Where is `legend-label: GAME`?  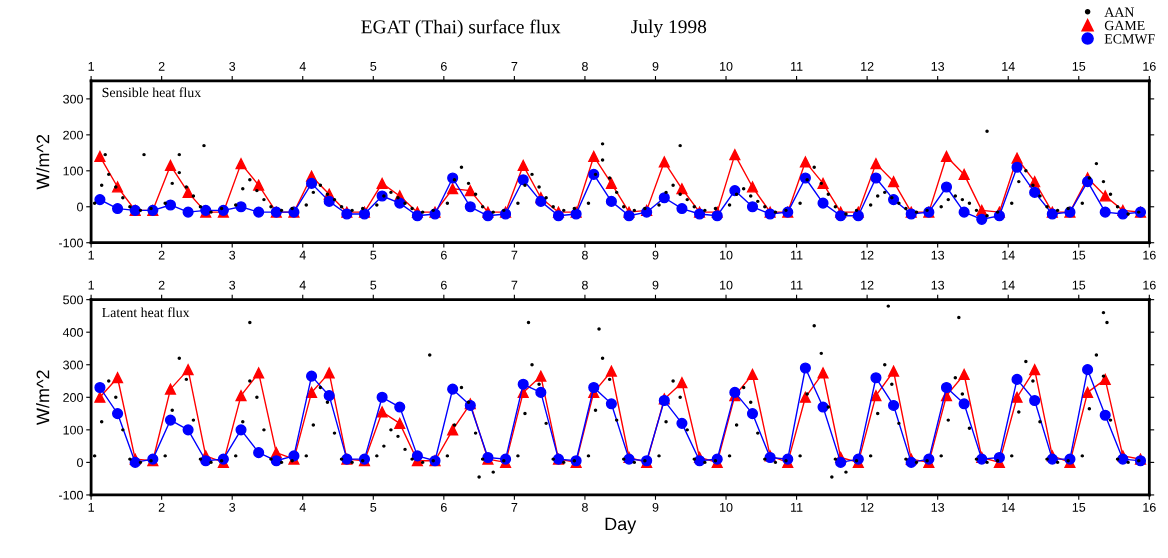 legend-label: GAME is located at coordinates (1124, 25).